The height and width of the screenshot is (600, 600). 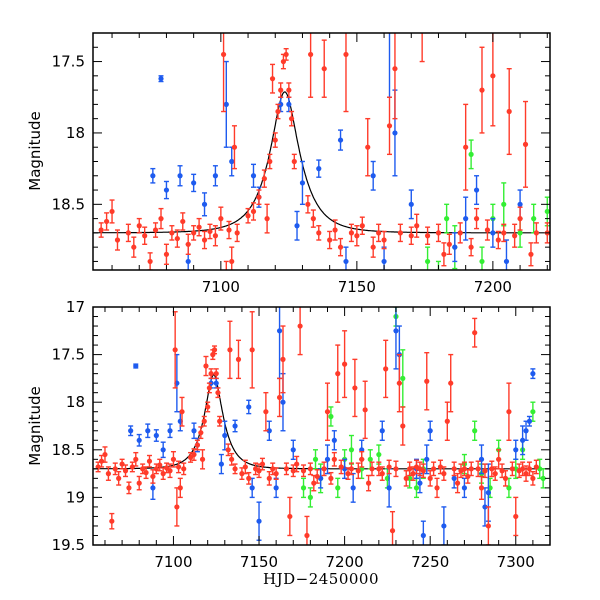 I want to click on series-green, so click(x=487, y=204).